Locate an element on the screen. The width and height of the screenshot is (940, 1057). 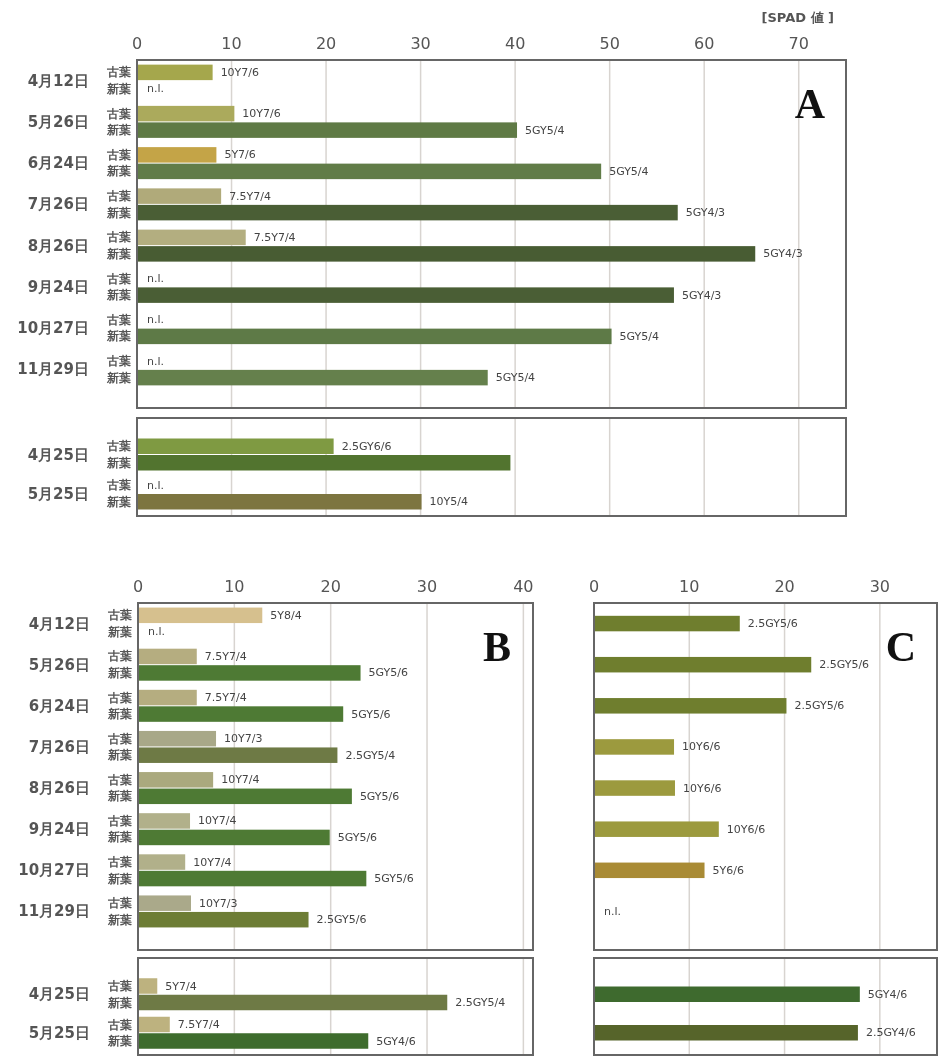
series-label: 古葉 is located at coordinates (118, 446).